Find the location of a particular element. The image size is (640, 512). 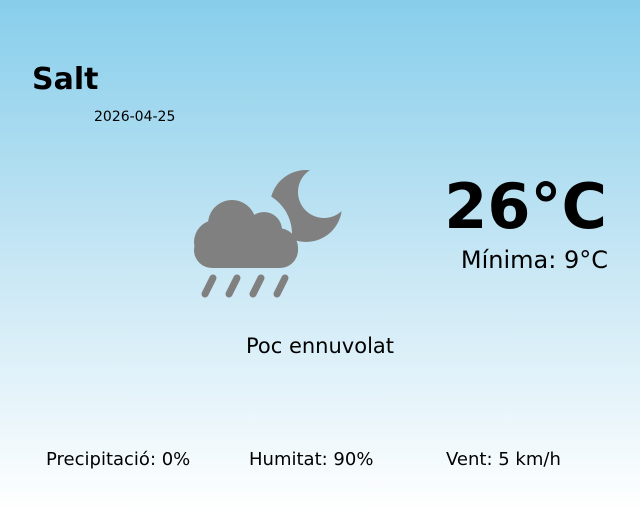

cloud-moon-rain-icon is located at coordinates (268, 234).